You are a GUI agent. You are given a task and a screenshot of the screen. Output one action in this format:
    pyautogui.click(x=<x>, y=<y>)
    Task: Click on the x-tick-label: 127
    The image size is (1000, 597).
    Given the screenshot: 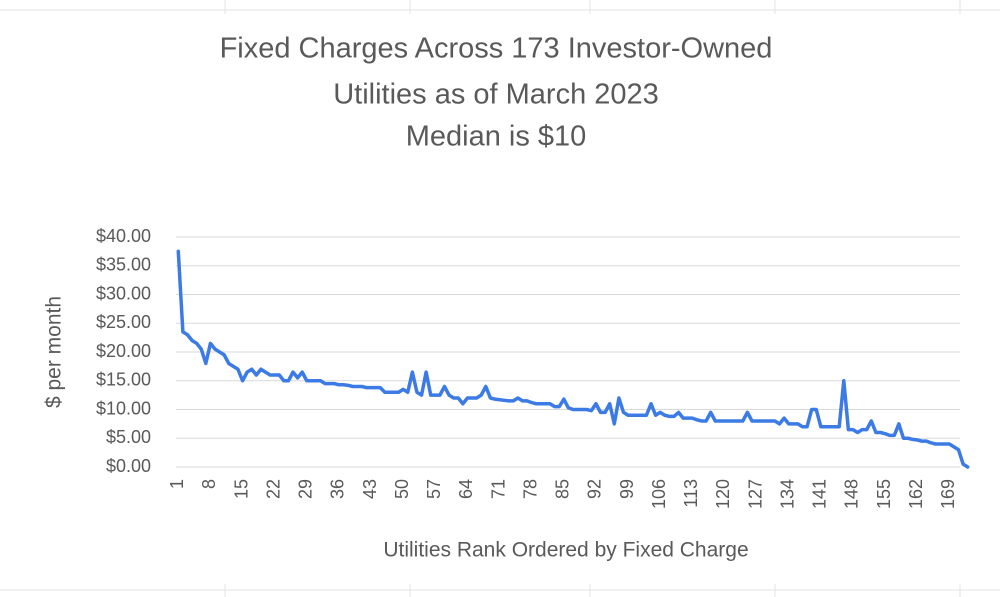 What is the action you would take?
    pyautogui.click(x=755, y=494)
    